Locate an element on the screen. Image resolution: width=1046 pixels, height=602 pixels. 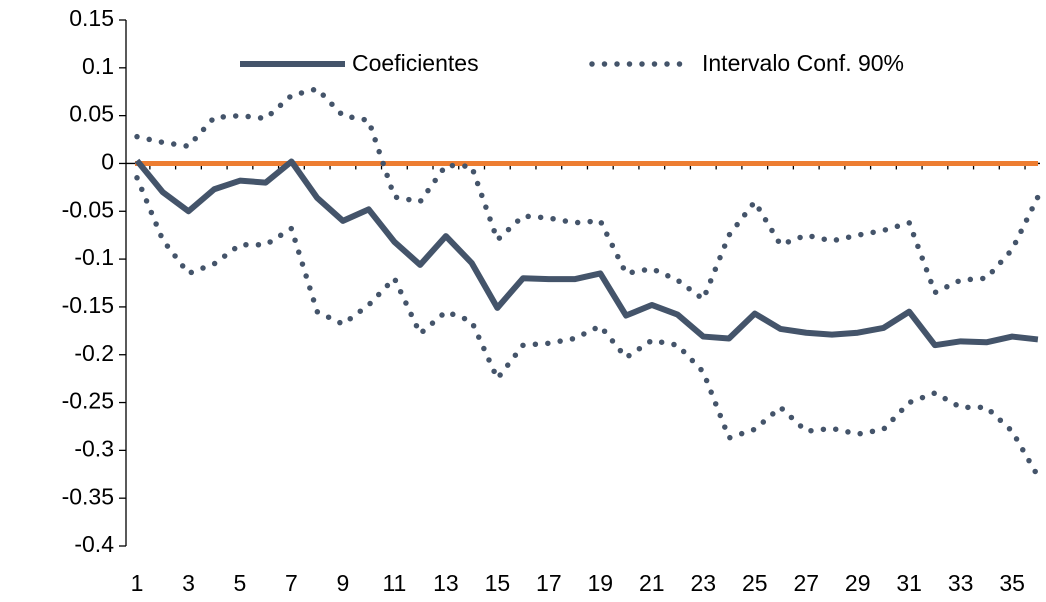
x-tick-label: 5 is located at coordinates (240, 583).